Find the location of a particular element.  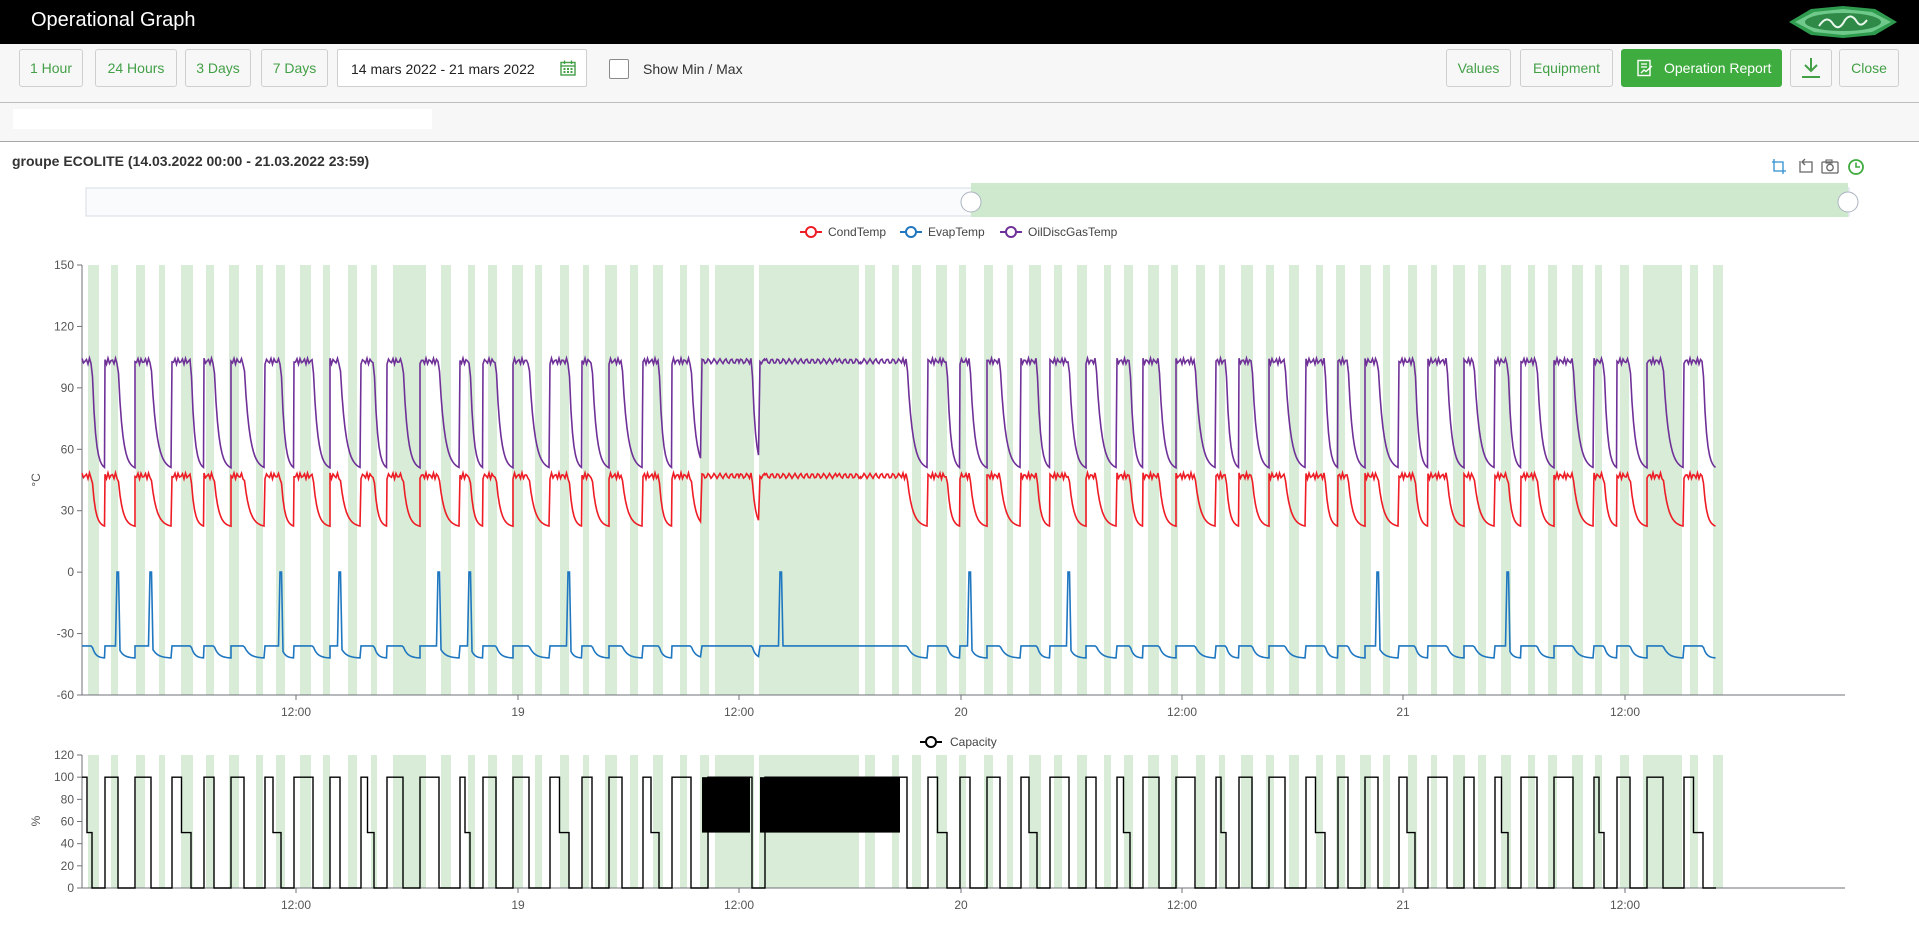

date-range-field: 14 mars 2022 - 21 mars 2022 is located at coordinates (462, 68).